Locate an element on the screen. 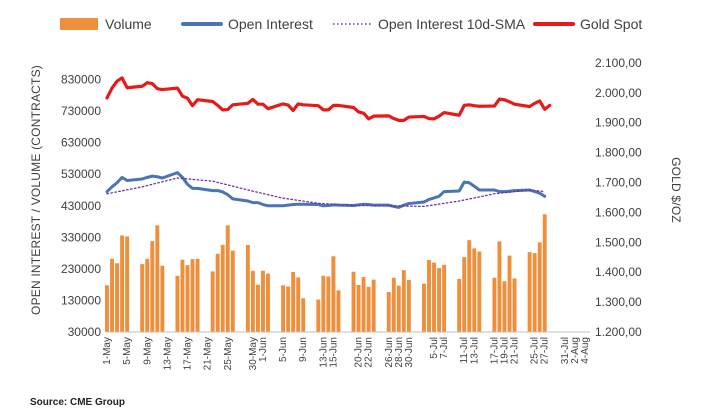 Image resolution: width=701 pixels, height=414 pixels. x-tick-label: 17-May is located at coordinates (188, 353).